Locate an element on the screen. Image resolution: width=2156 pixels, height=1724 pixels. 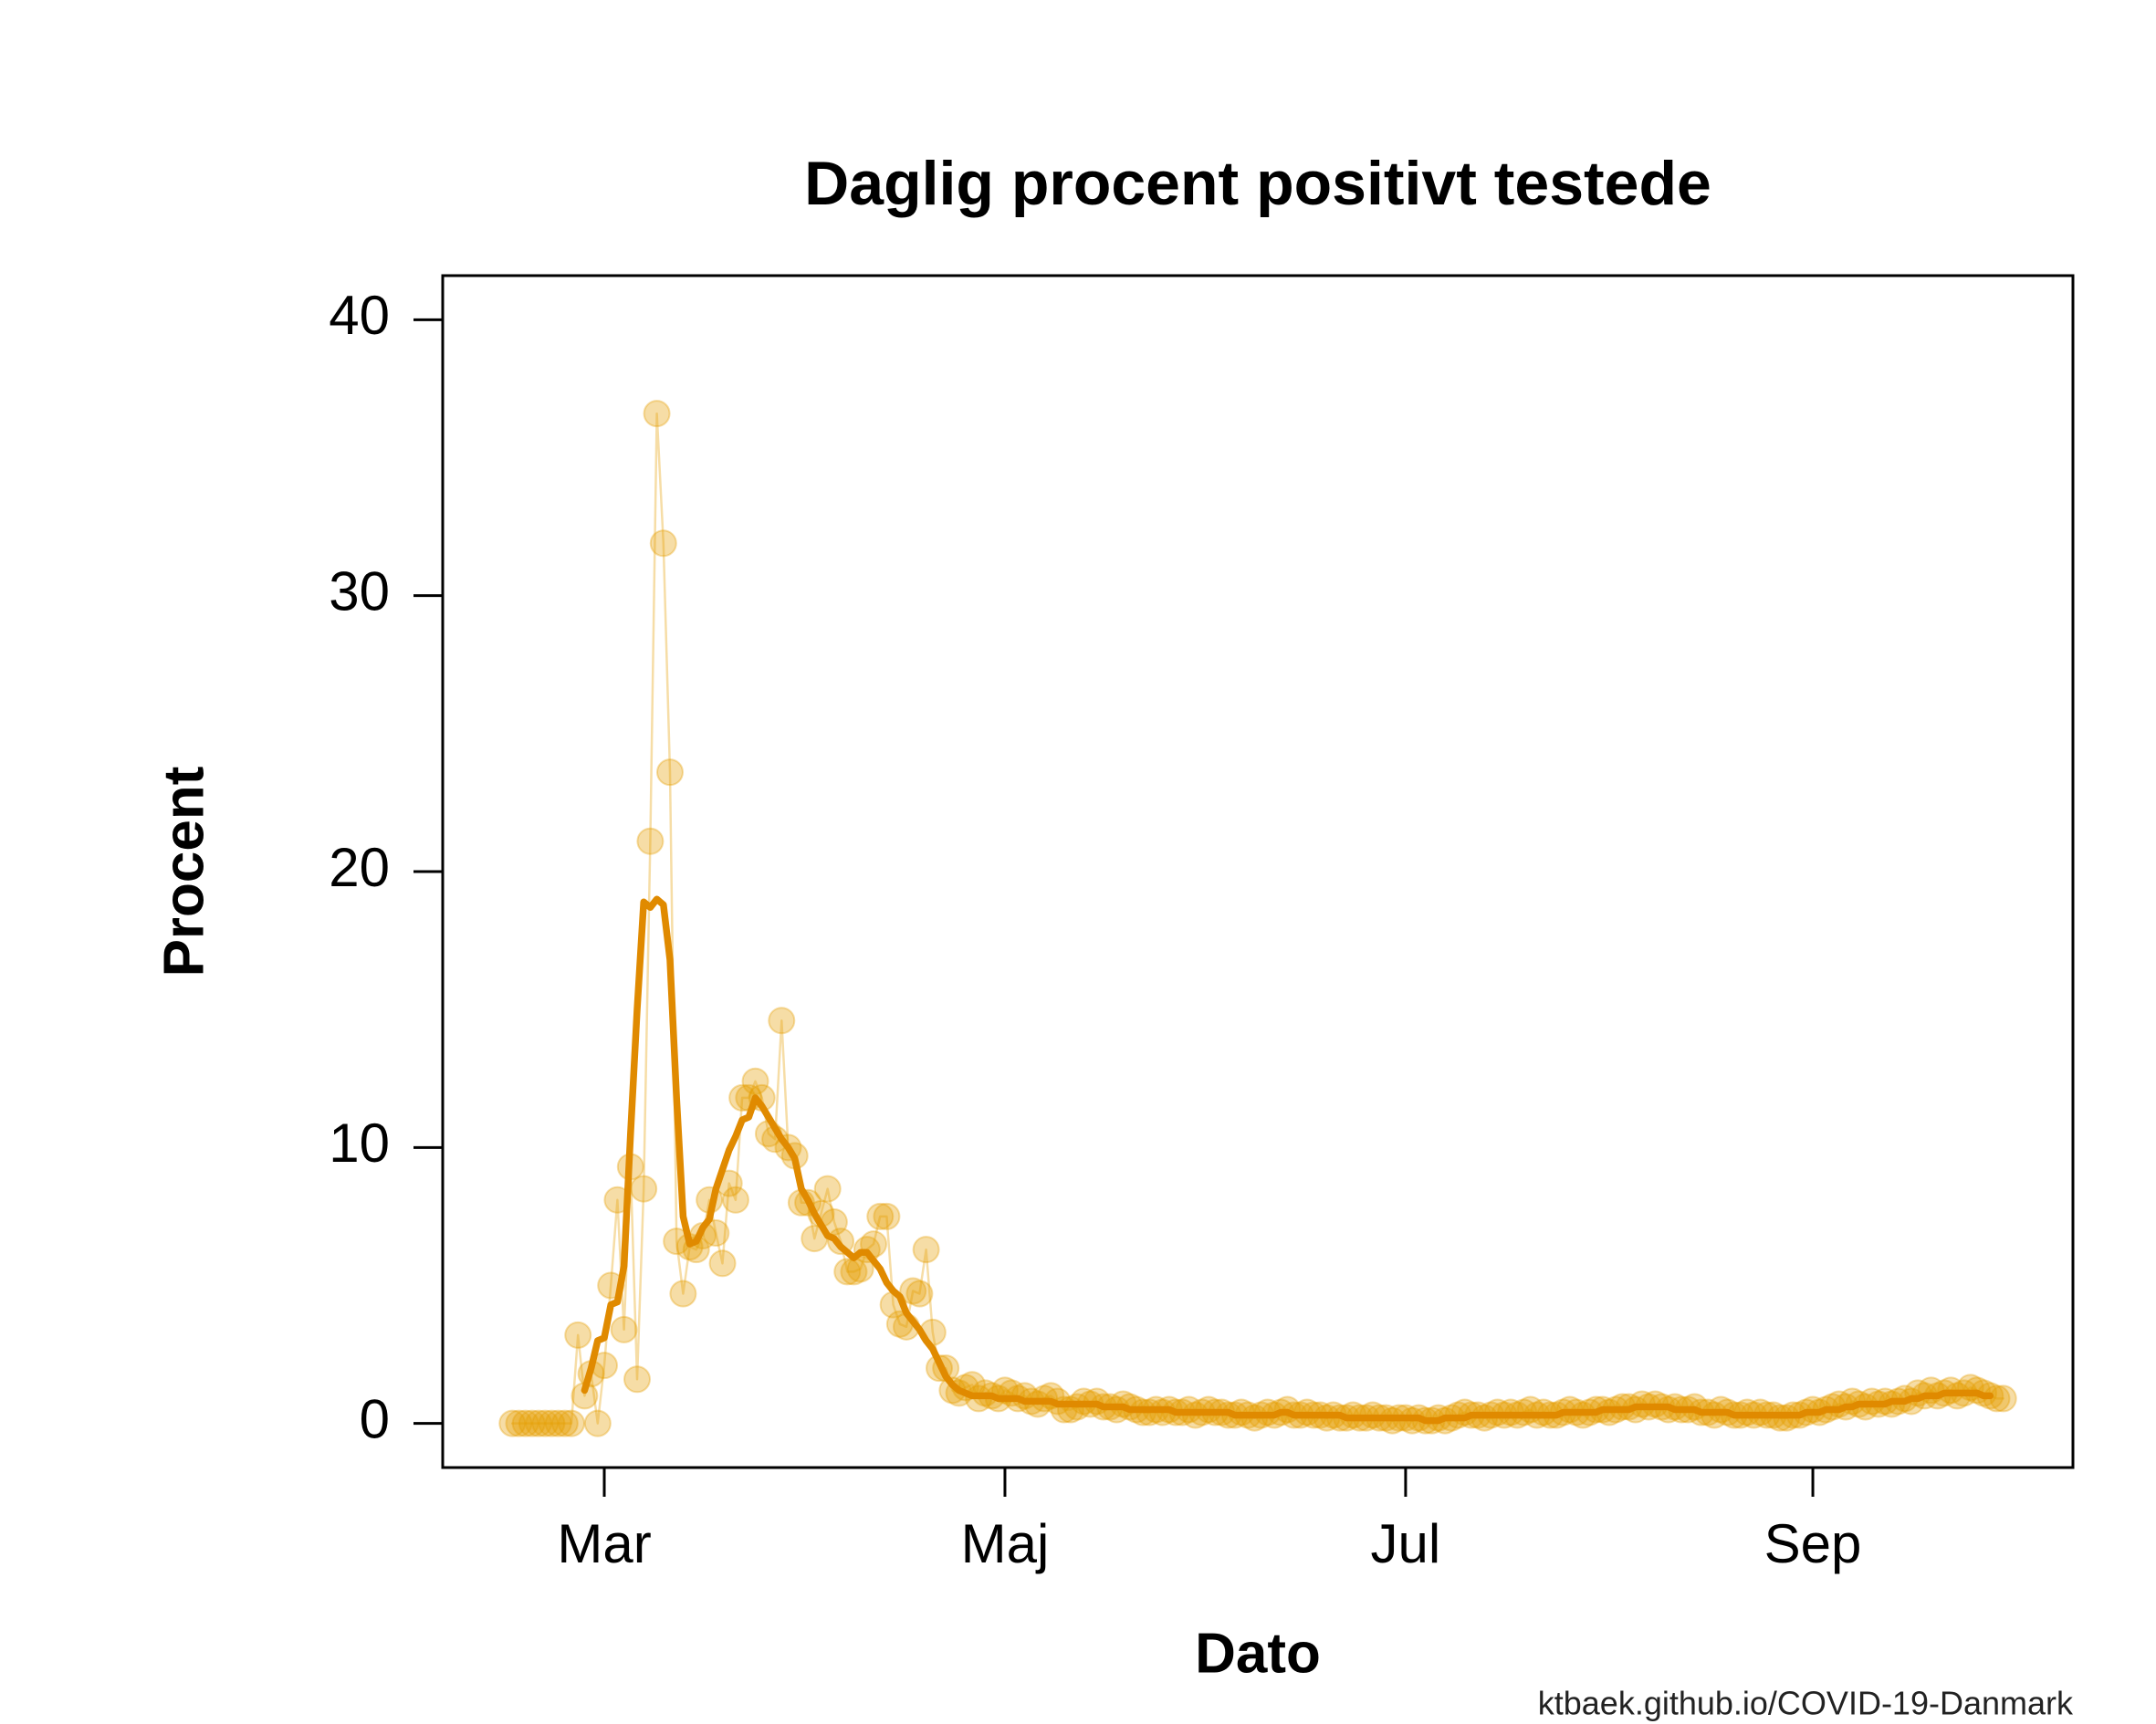
y-axis-title: Procent is located at coordinates (183, 872).